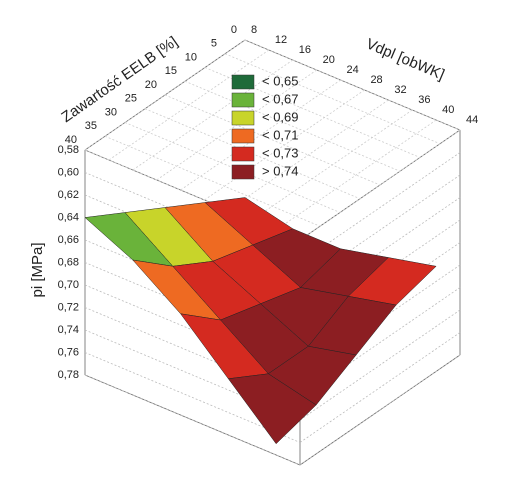  What do you see at coordinates (37, 269) in the screenshot?
I see `z-axis-label: pi [MPa]` at bounding box center [37, 269].